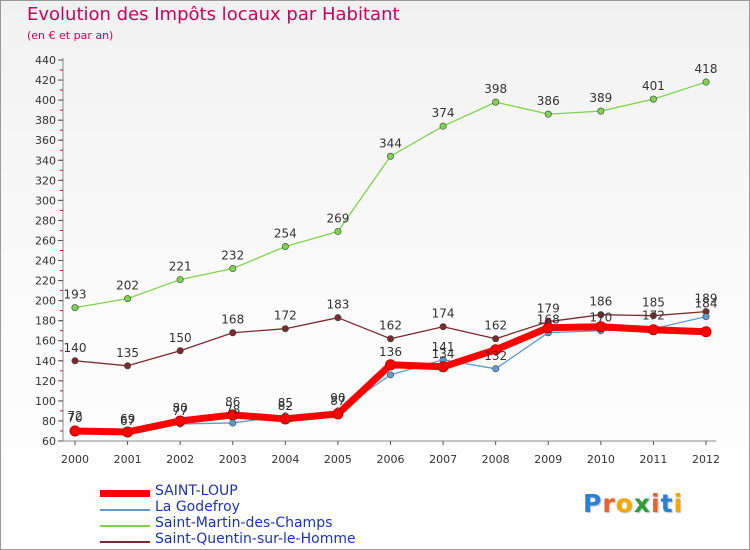  What do you see at coordinates (180, 411) in the screenshot?
I see `data-label: 77` at bounding box center [180, 411].